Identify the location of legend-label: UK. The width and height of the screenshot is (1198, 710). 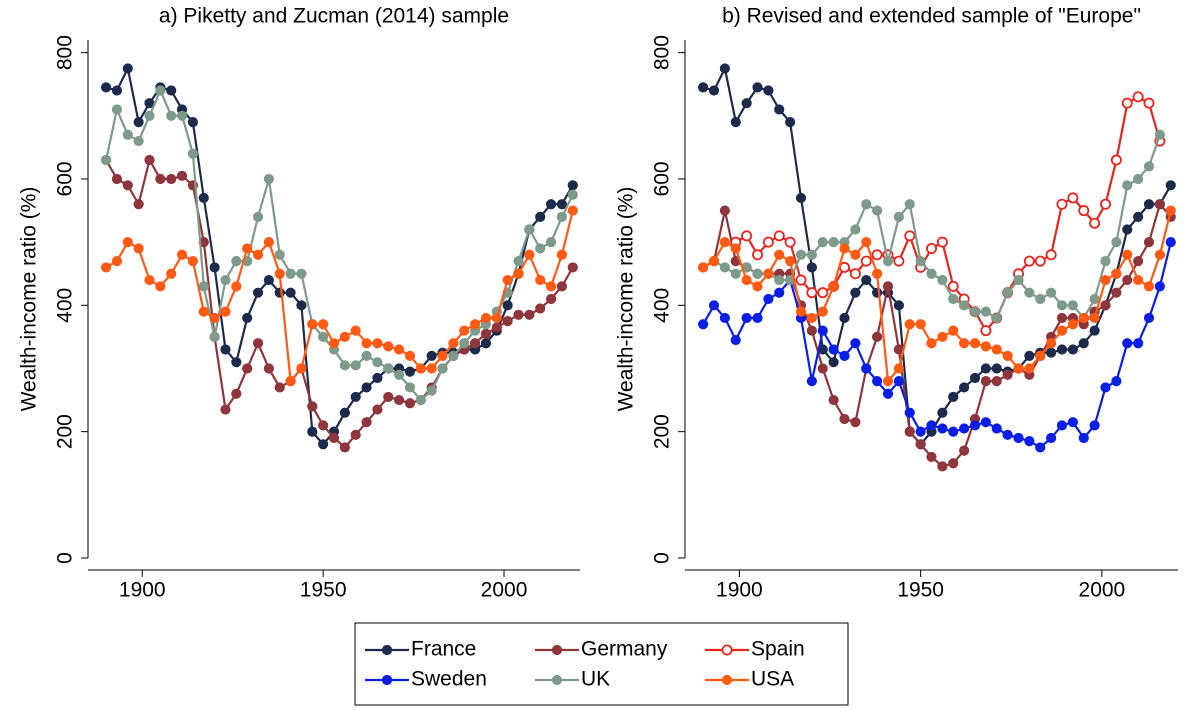
(595, 679).